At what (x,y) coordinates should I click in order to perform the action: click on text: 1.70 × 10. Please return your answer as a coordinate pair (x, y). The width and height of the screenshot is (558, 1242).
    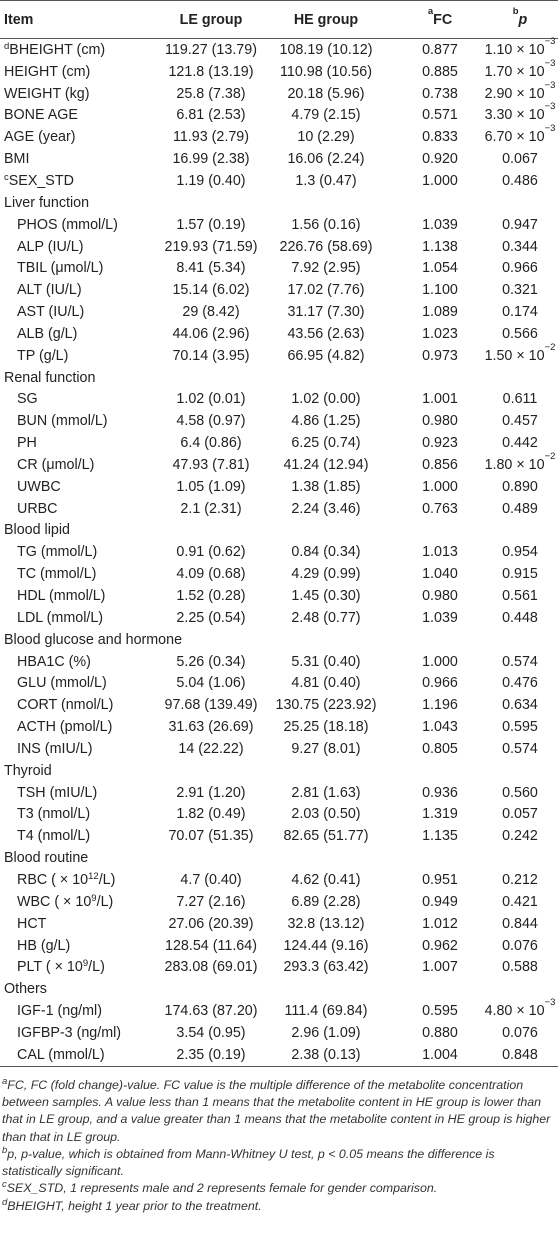
    Looking at the image, I should click on (514, 71).